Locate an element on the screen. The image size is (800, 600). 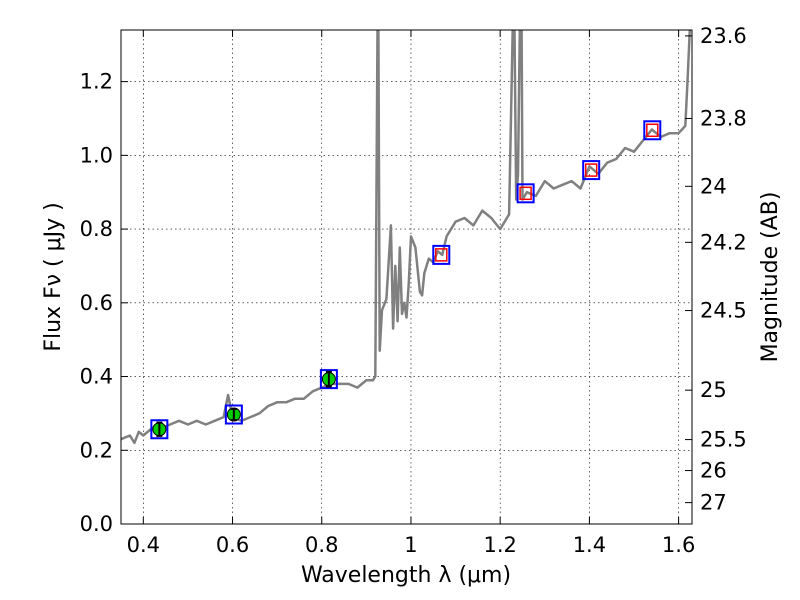
y-tick-label: 1.0 is located at coordinates (96, 155).